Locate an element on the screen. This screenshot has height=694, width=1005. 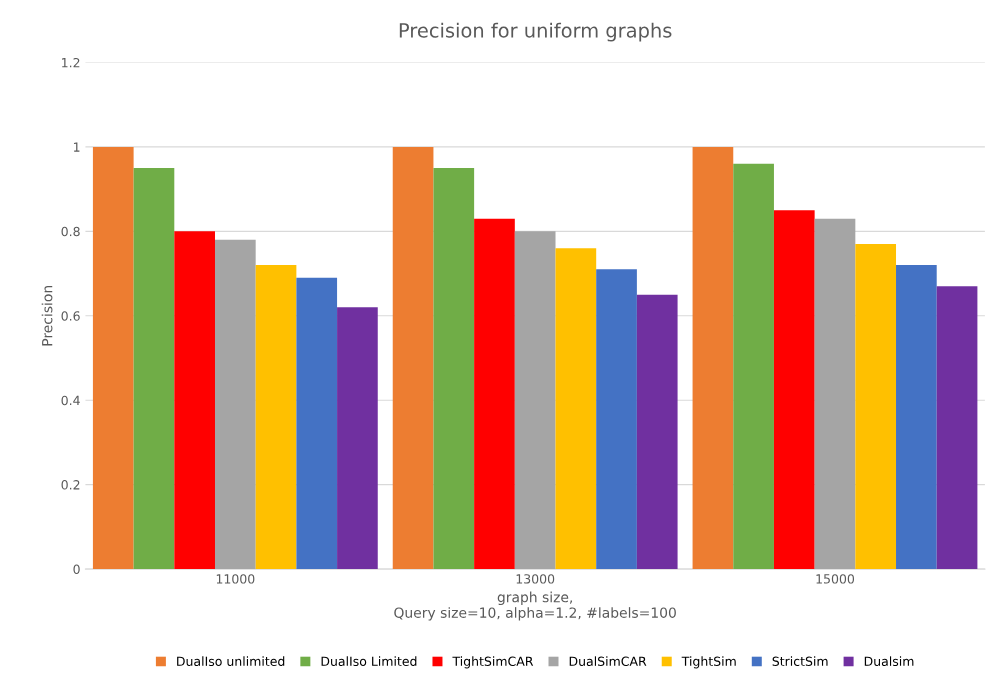
legend-label: TightSim is located at coordinates (708, 662).